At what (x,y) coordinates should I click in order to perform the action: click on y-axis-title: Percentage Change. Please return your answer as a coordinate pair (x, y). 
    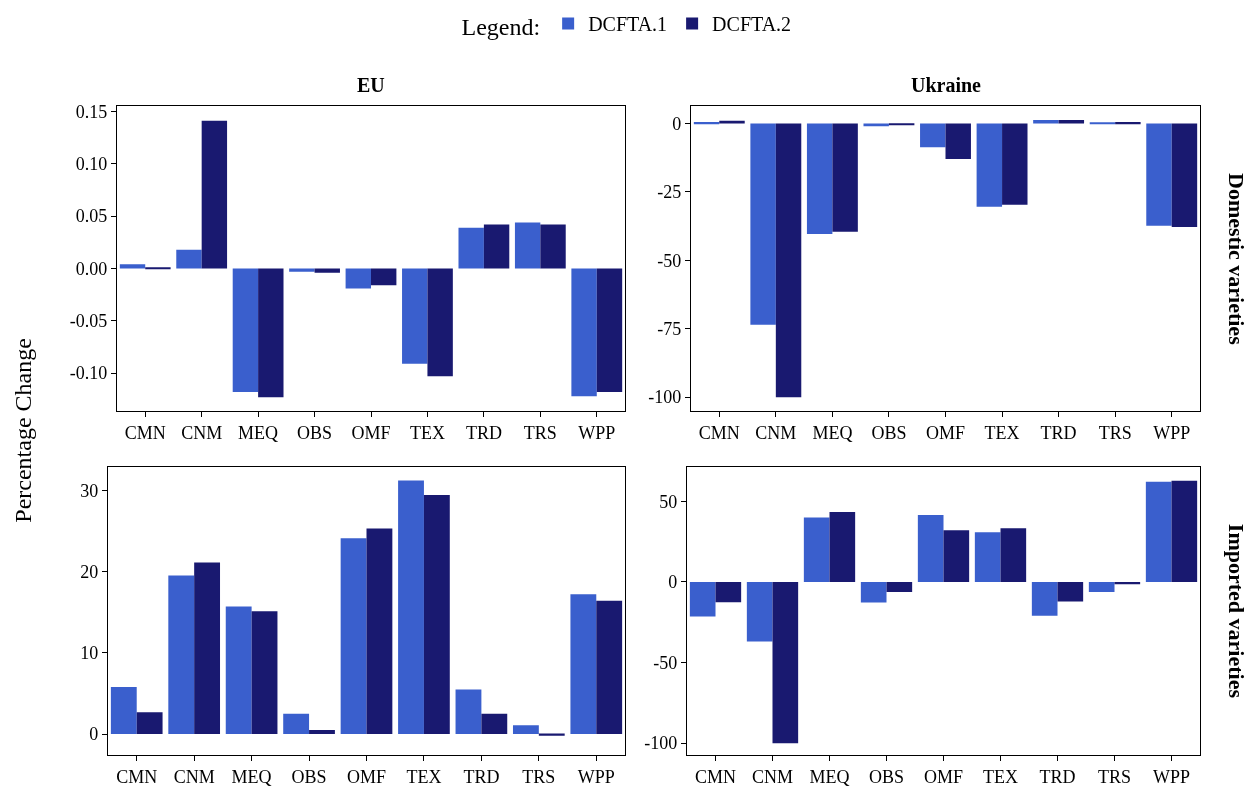
    Looking at the image, I should click on (23, 430).